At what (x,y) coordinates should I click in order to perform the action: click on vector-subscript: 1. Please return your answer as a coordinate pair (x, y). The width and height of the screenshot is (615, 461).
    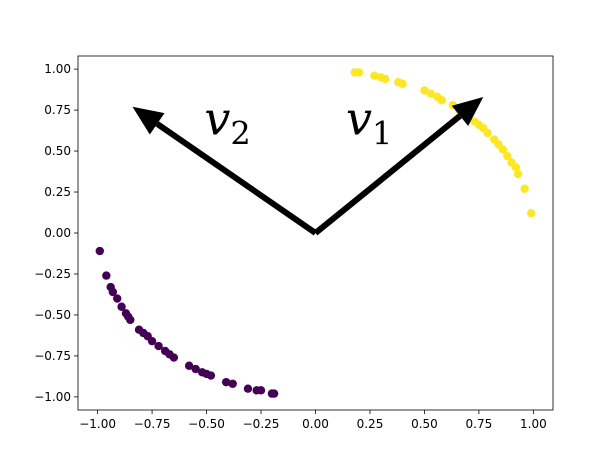
    Looking at the image, I should click on (382, 134).